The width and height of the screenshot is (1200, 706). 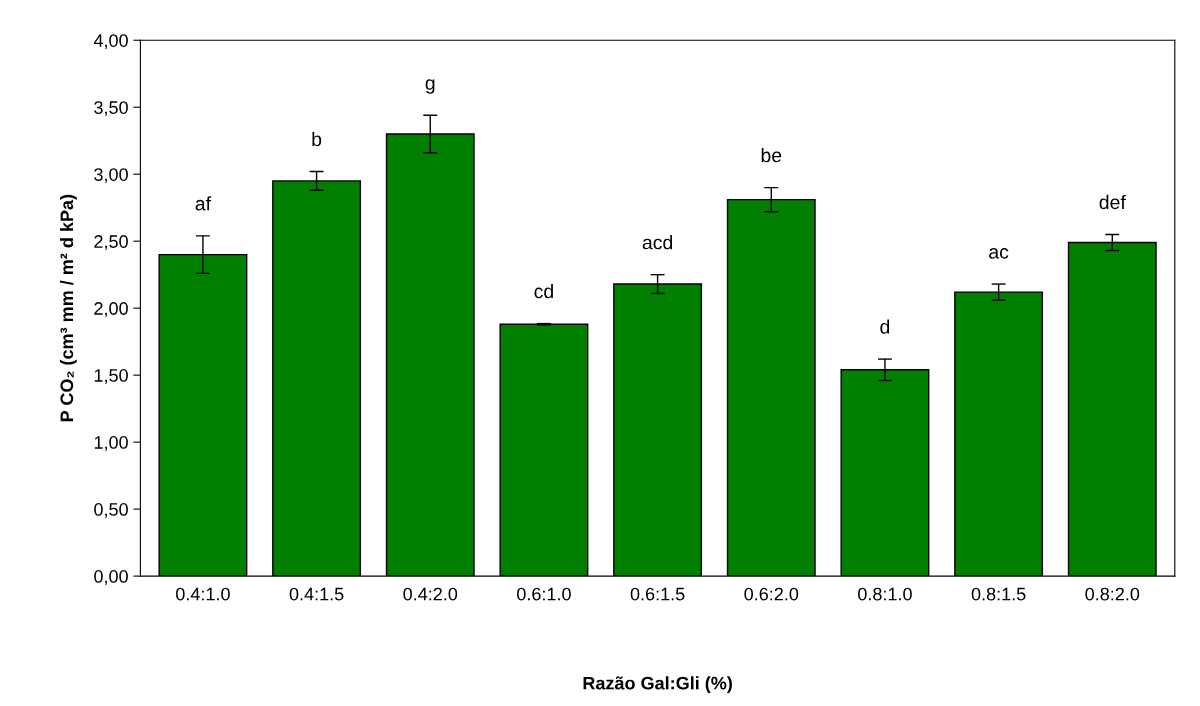 What do you see at coordinates (771, 155) in the screenshot?
I see `annotation: be` at bounding box center [771, 155].